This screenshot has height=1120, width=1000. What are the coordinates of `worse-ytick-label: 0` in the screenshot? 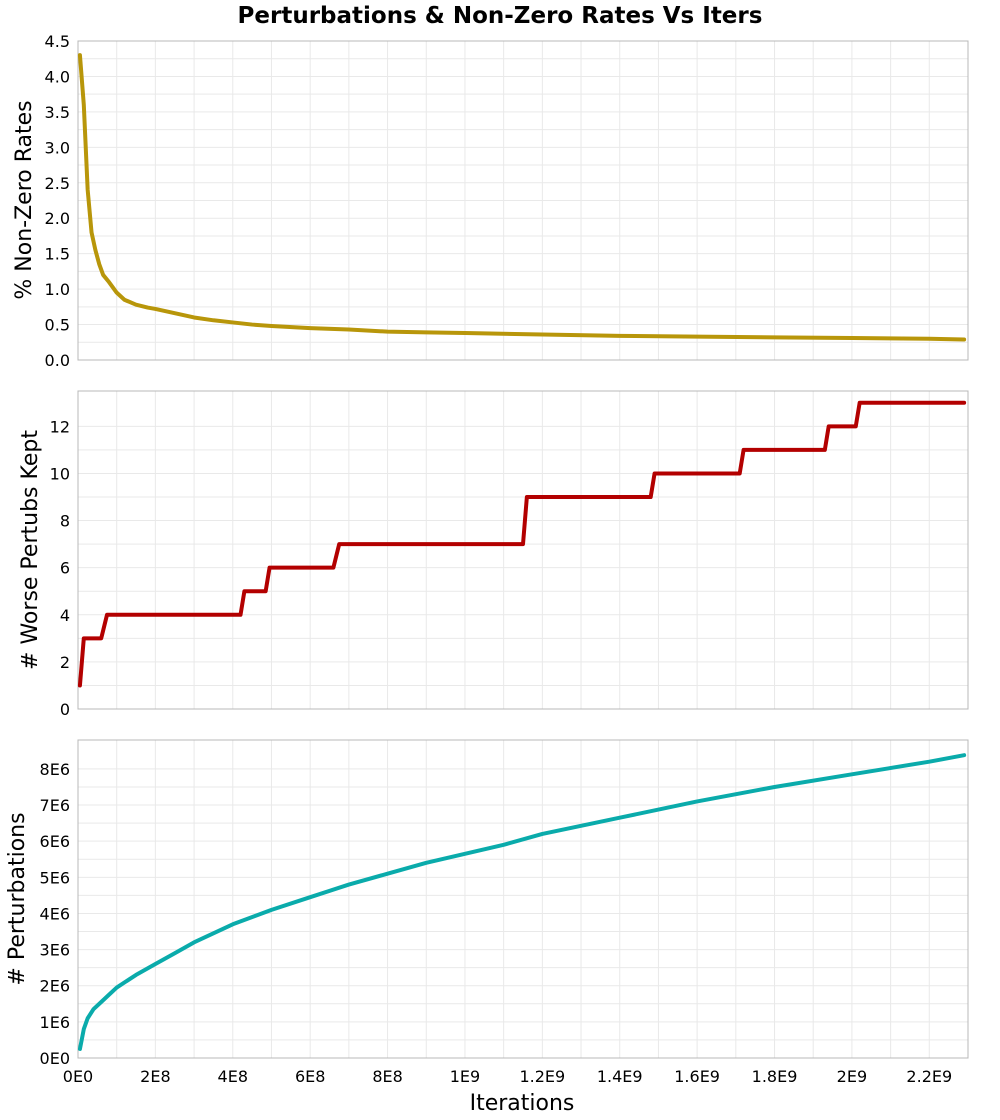 It's located at (65, 709).